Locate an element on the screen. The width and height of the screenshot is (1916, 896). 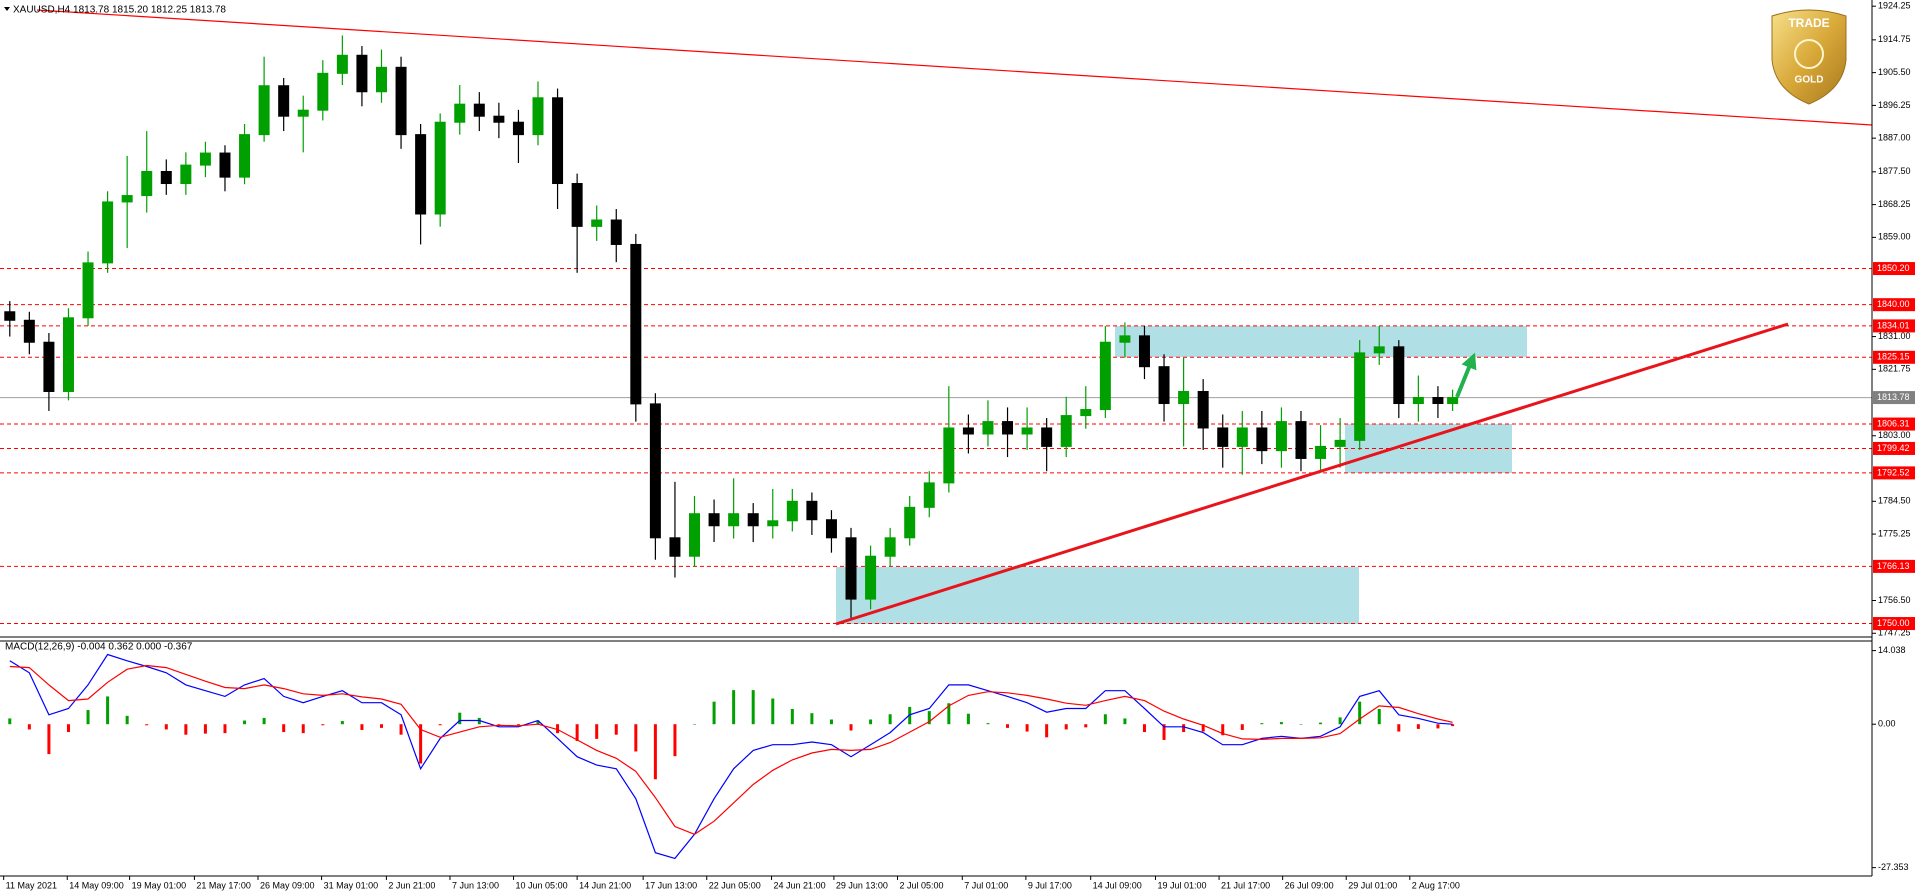
y-tick-label: 1877.50 is located at coordinates (1894, 171).